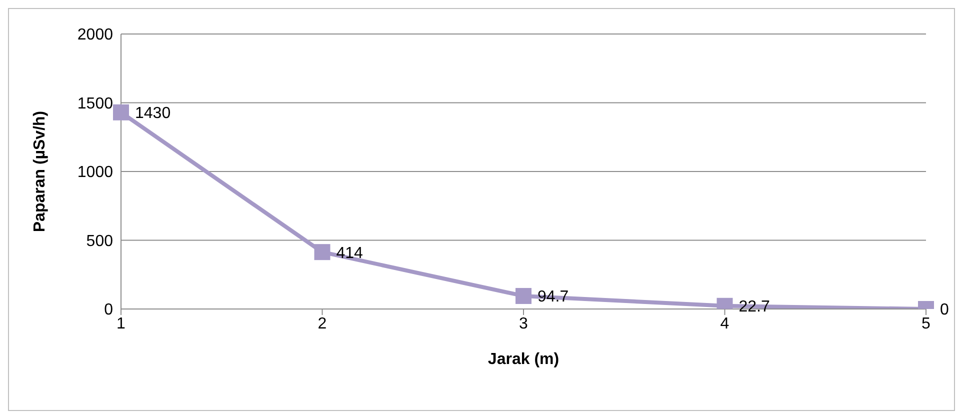  What do you see at coordinates (754, 307) in the screenshot?
I see `data-label: 22.7` at bounding box center [754, 307].